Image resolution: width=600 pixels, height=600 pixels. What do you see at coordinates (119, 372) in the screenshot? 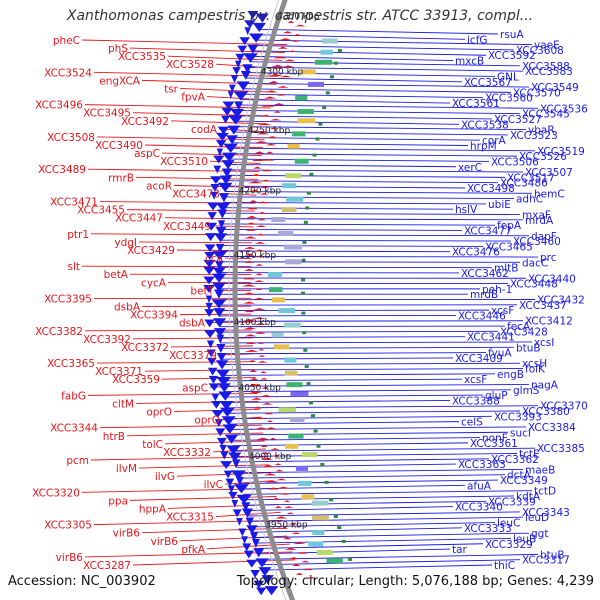
I see `forward-gene-label: XCC3371` at bounding box center [119, 372].